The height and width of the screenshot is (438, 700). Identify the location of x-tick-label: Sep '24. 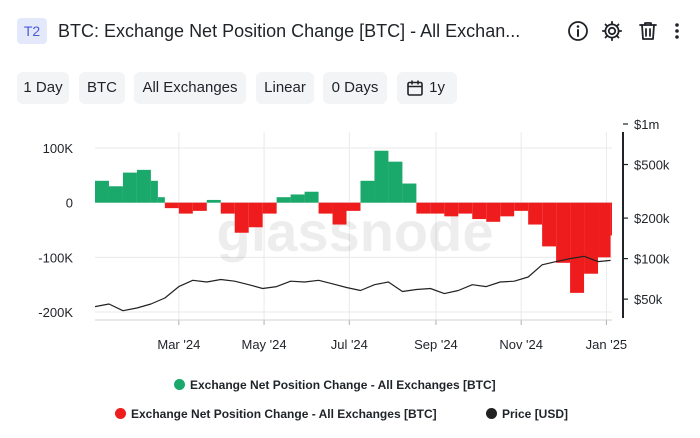
(436, 344).